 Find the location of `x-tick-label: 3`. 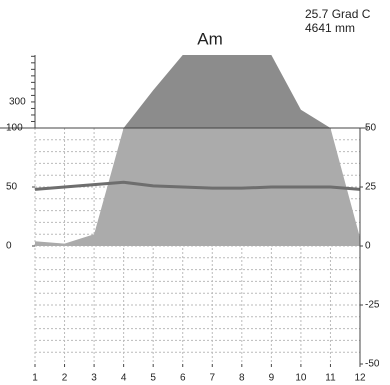

x-tick-label: 3 is located at coordinates (94, 378).